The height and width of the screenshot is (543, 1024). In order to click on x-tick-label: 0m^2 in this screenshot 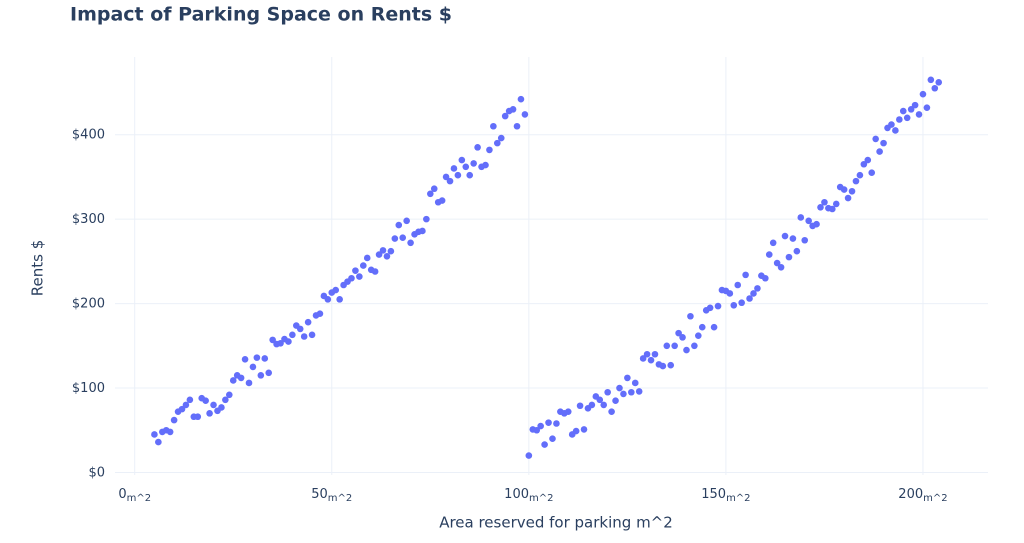, I will do `click(134, 496)`.